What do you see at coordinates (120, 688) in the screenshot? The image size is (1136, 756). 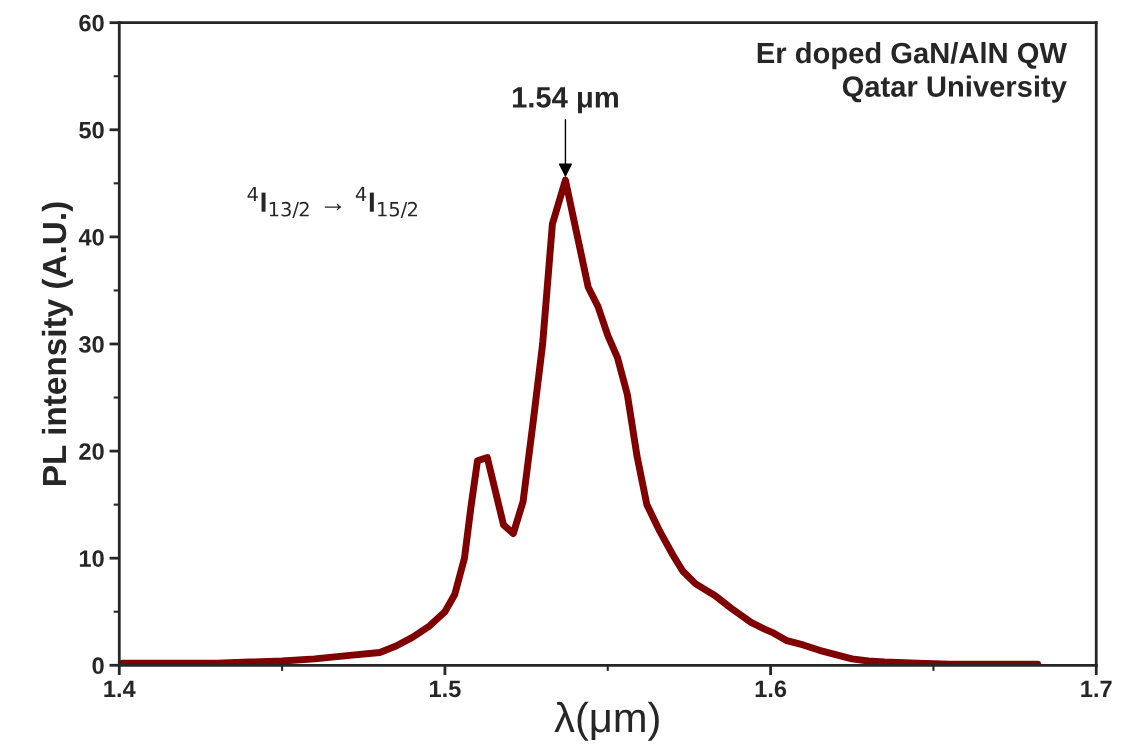 I see `x-tick-label: 1.4` at bounding box center [120, 688].